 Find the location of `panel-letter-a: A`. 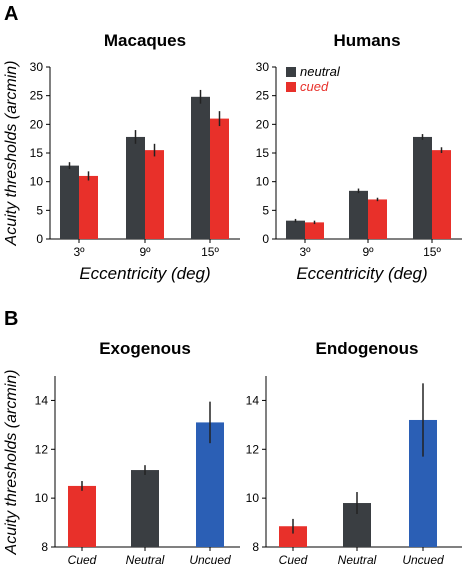

panel-letter-a: A is located at coordinates (11, 14).